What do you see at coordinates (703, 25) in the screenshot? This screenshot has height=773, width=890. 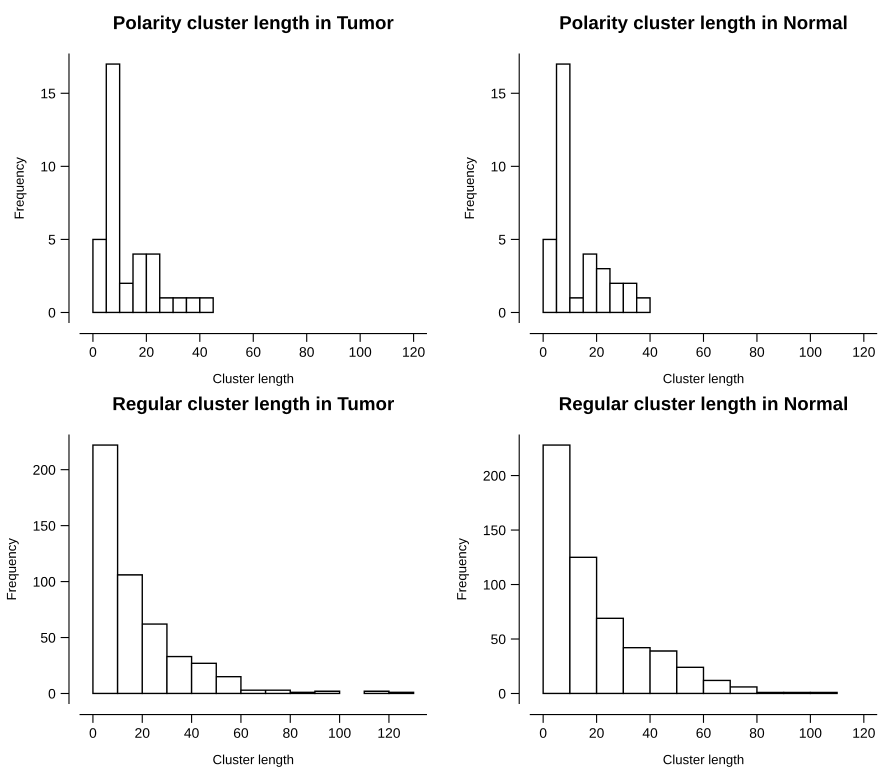 I see `chart-title: Polarity cluster length in Normal` at bounding box center [703, 25].